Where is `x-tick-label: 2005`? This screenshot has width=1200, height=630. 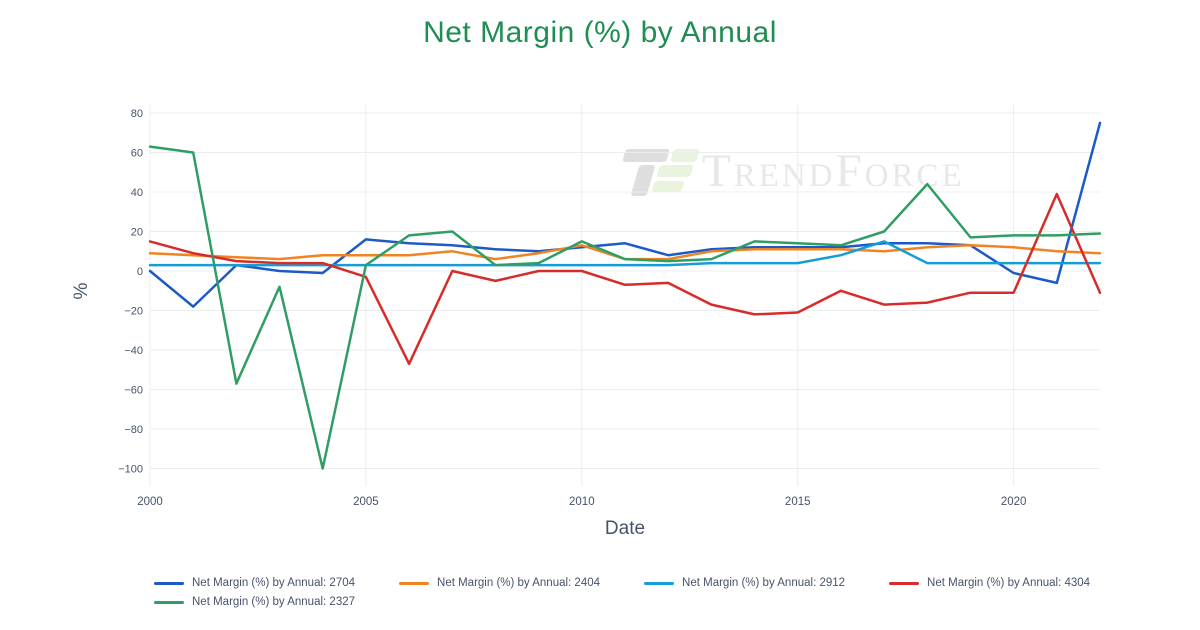 x-tick-label: 2005 is located at coordinates (366, 502).